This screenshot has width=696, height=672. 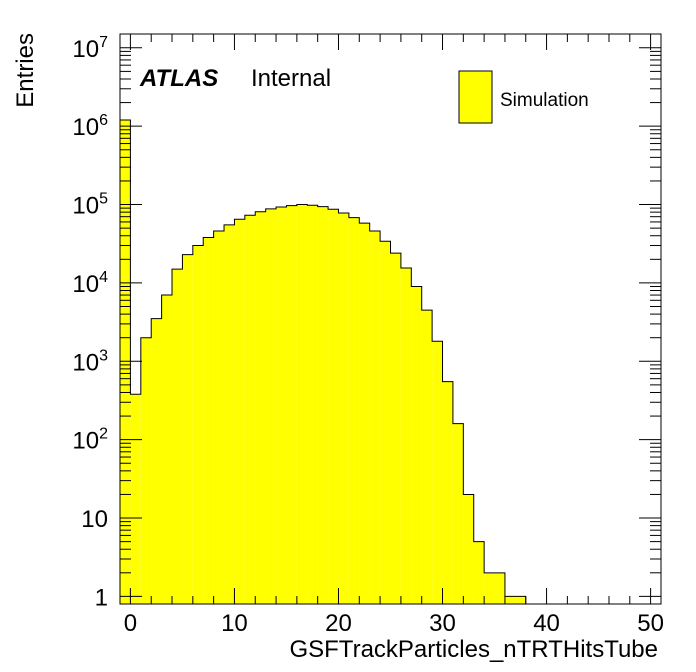 I want to click on y-tick-label: 10³, so click(x=90, y=361).